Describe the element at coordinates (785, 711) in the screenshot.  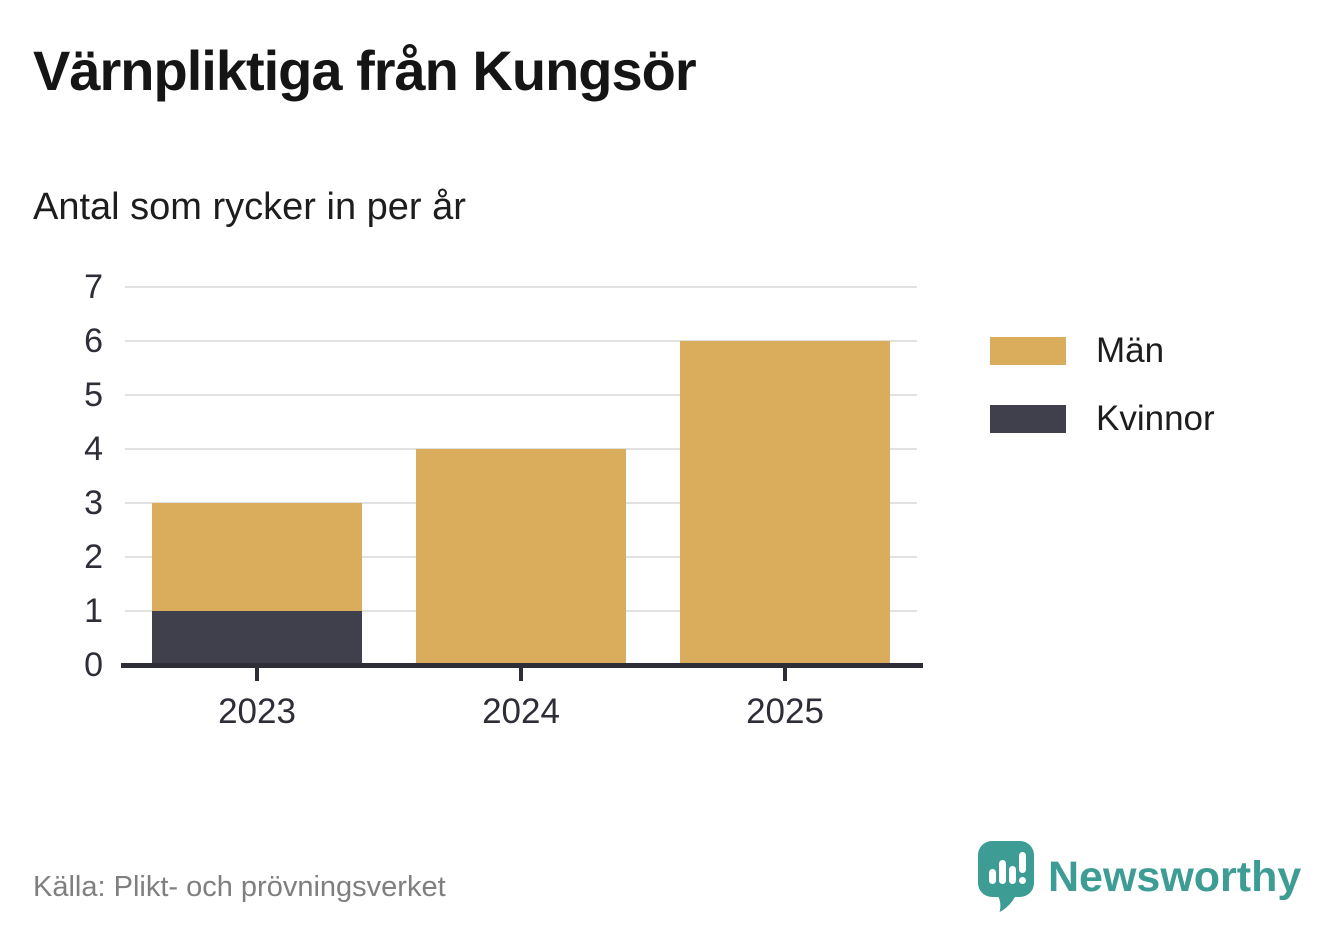
I see `x-axis-tick-label: 2025` at that location.